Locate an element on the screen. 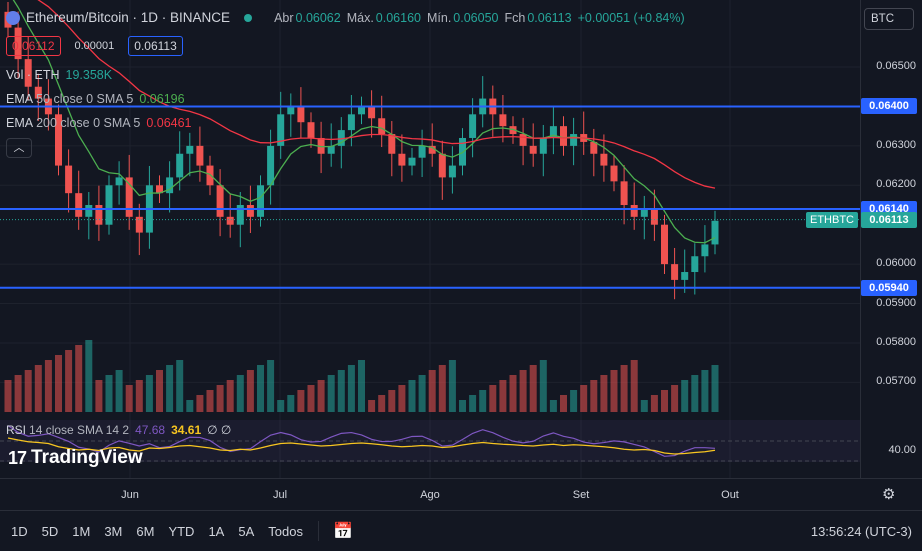 This screenshot has height=551, width=922. timeframe-buttons: 1D 5D 1M 3M 6M YTD 1A 5A Todos 📅 is located at coordinates (179, 531).